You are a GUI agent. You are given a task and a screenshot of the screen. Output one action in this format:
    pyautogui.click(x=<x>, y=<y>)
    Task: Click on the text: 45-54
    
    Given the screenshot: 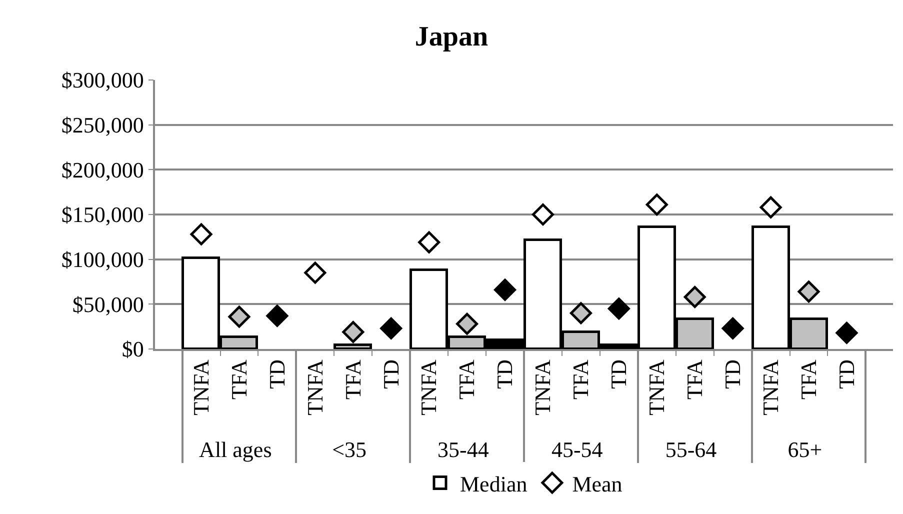 What is the action you would take?
    pyautogui.click(x=577, y=449)
    